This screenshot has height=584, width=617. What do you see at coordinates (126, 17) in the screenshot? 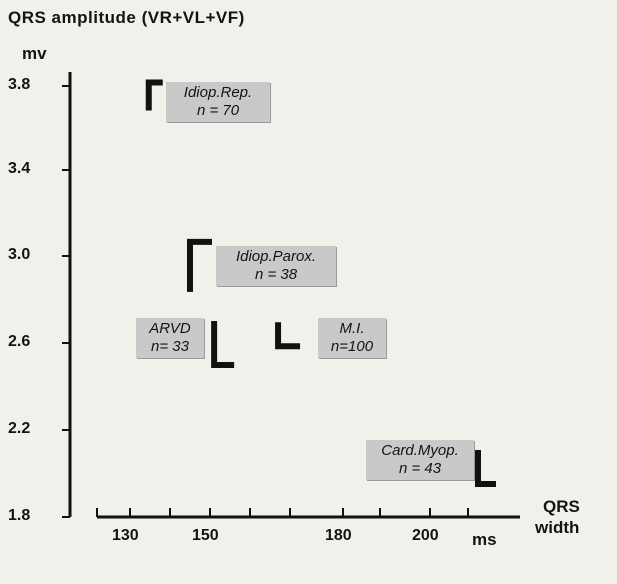
I see `chart-title: QRS amplitude (VR+VL+VF)` at bounding box center [126, 17].